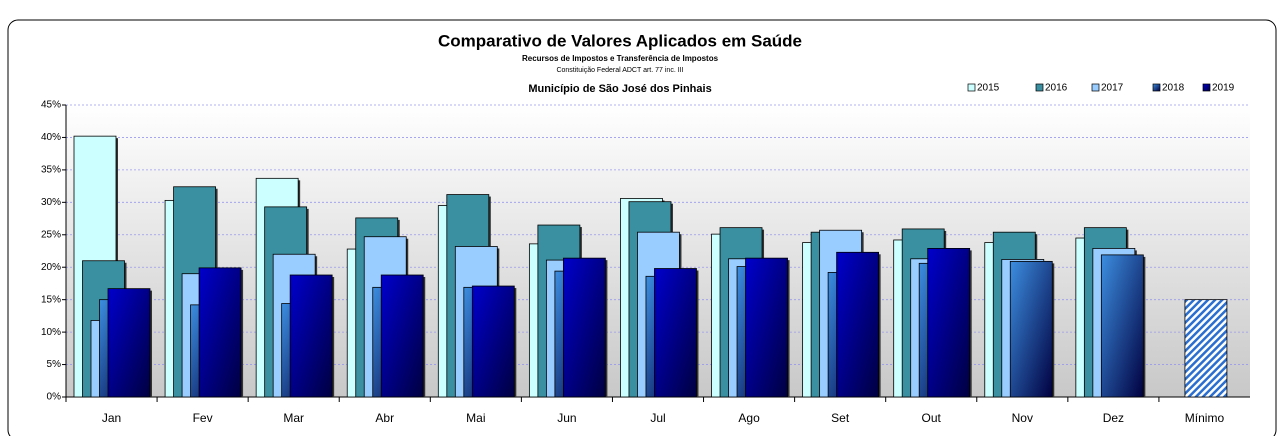 Image resolution: width=1285 pixels, height=436 pixels. Describe the element at coordinates (1205, 418) in the screenshot. I see `x-tick-label: Mínimo` at that location.